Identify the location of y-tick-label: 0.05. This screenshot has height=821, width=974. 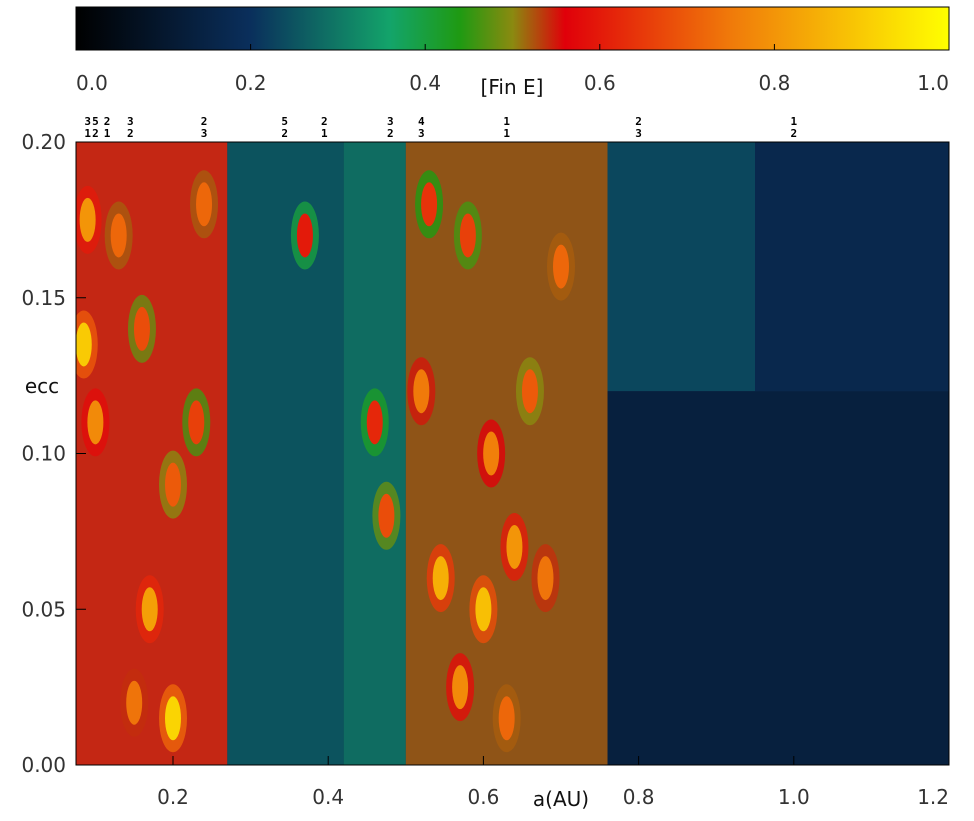
(43, 609).